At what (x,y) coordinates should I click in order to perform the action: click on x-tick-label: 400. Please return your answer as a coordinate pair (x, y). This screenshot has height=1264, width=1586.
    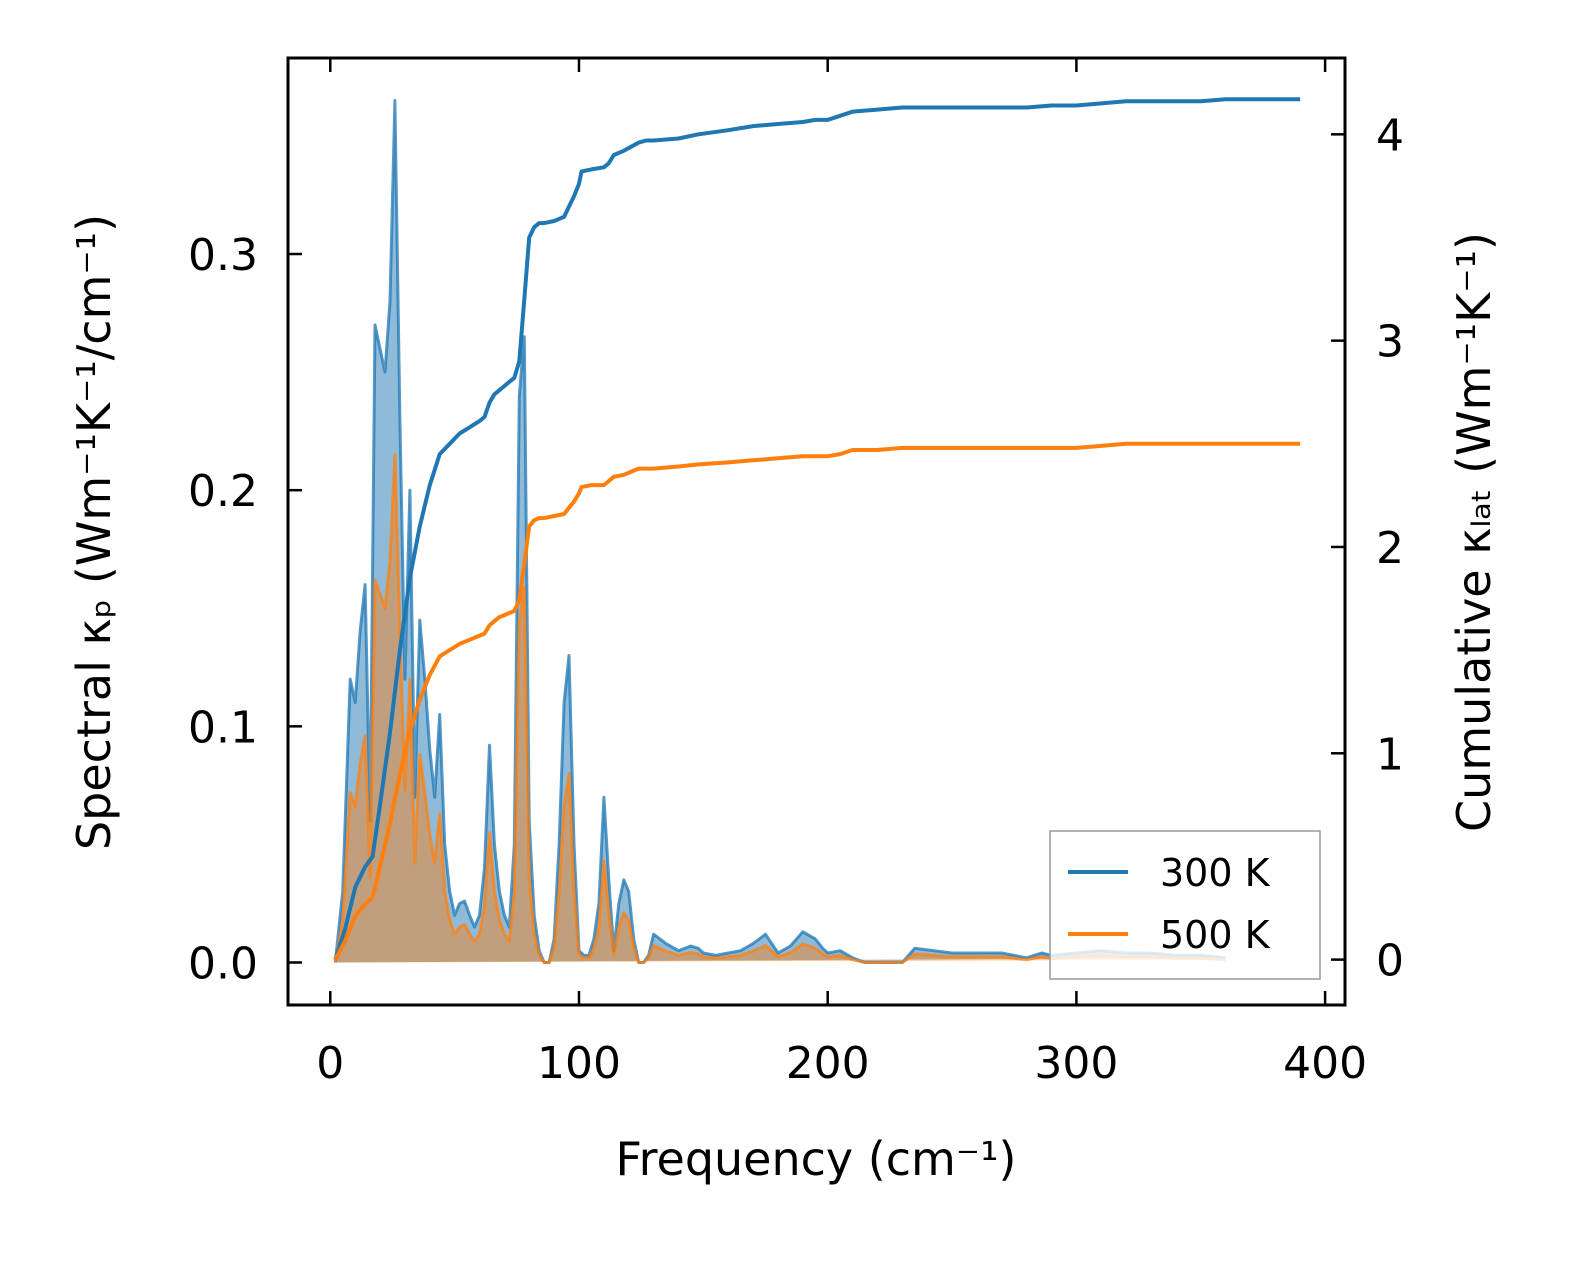
    Looking at the image, I should click on (1325, 1063).